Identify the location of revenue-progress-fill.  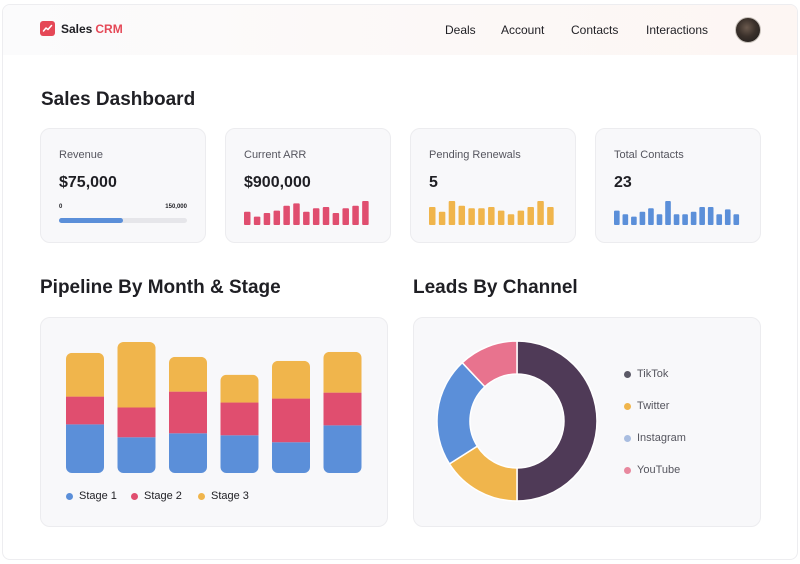
(91, 220).